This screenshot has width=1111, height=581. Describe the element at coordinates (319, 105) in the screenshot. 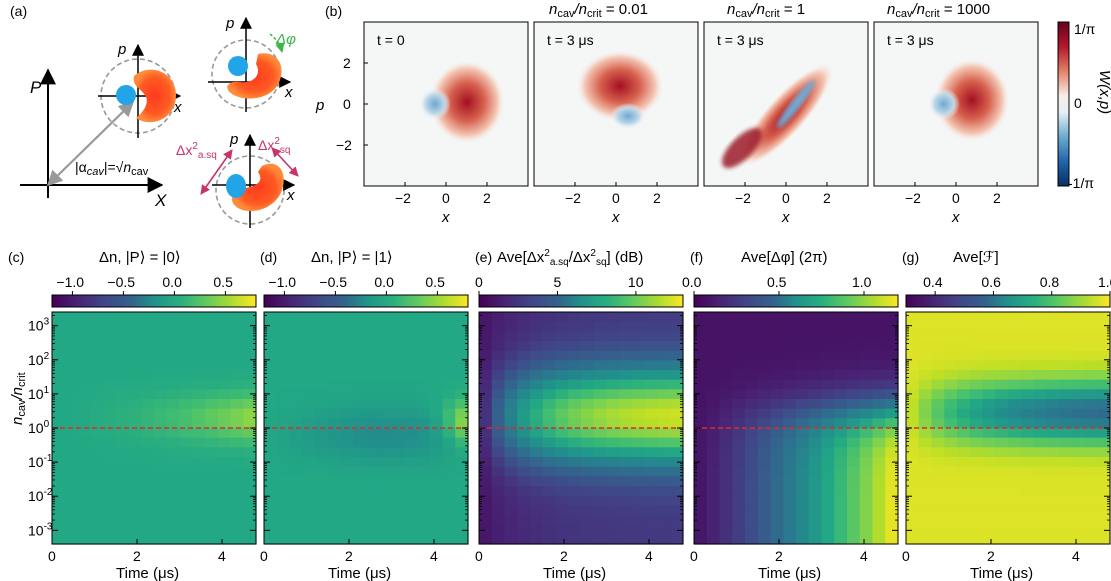

I see `b-ylabel: p` at that location.